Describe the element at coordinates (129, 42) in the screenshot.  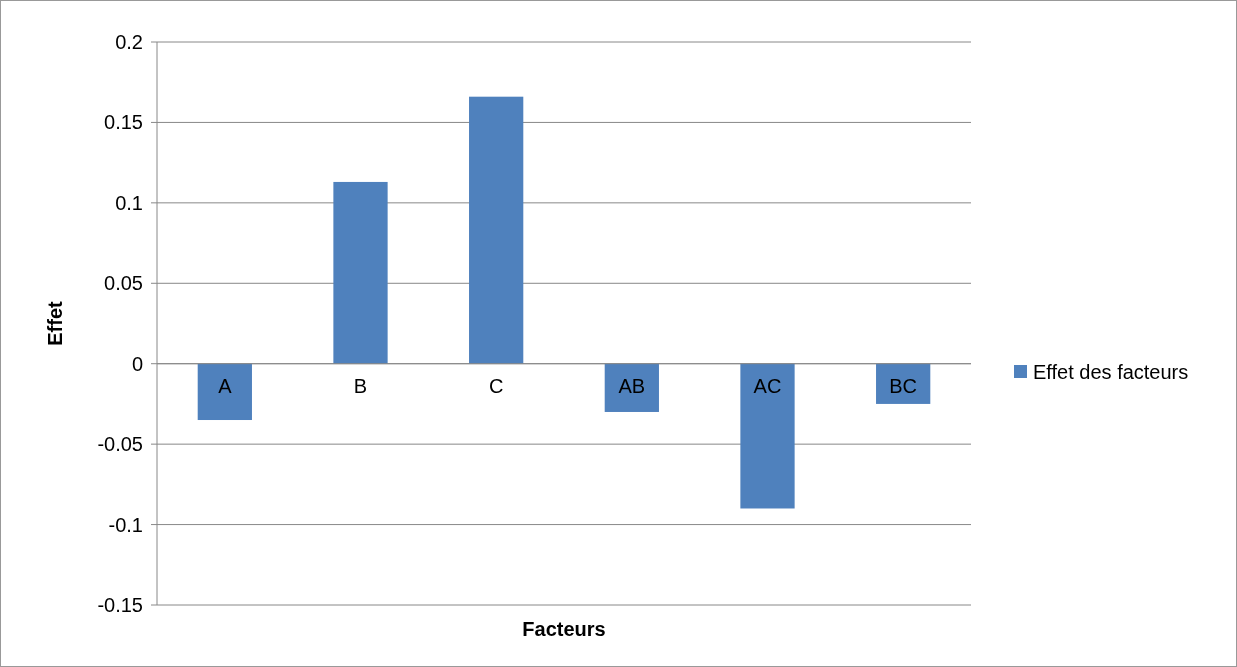
I see `y-tick-label: 0.2` at that location.